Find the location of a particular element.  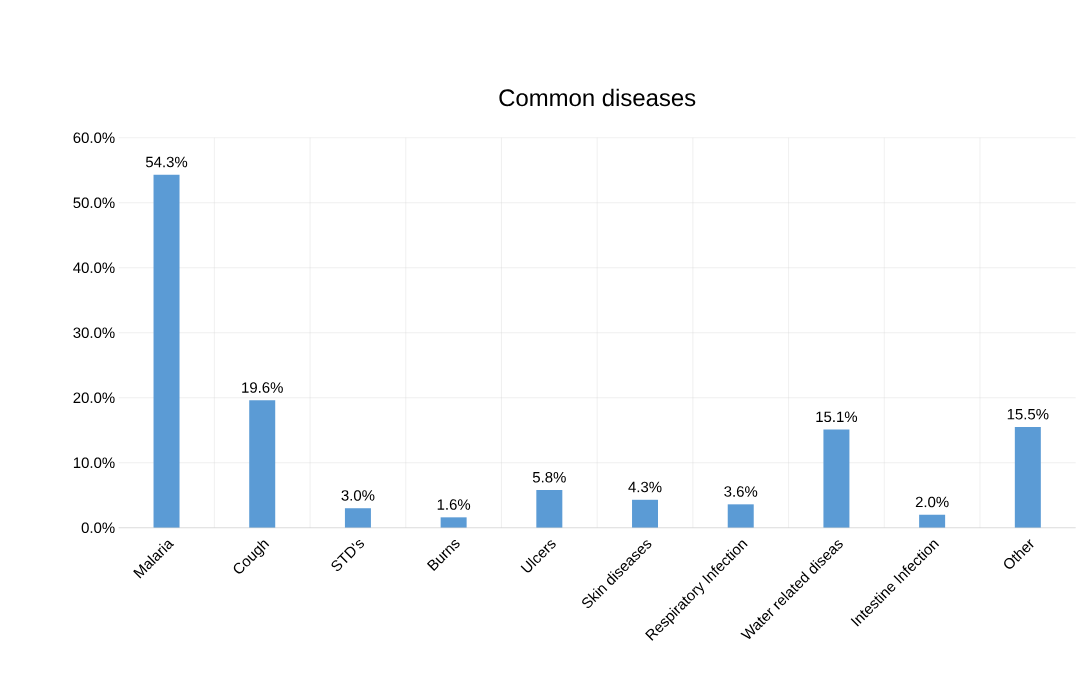

data-label: 5.8% is located at coordinates (549, 477).